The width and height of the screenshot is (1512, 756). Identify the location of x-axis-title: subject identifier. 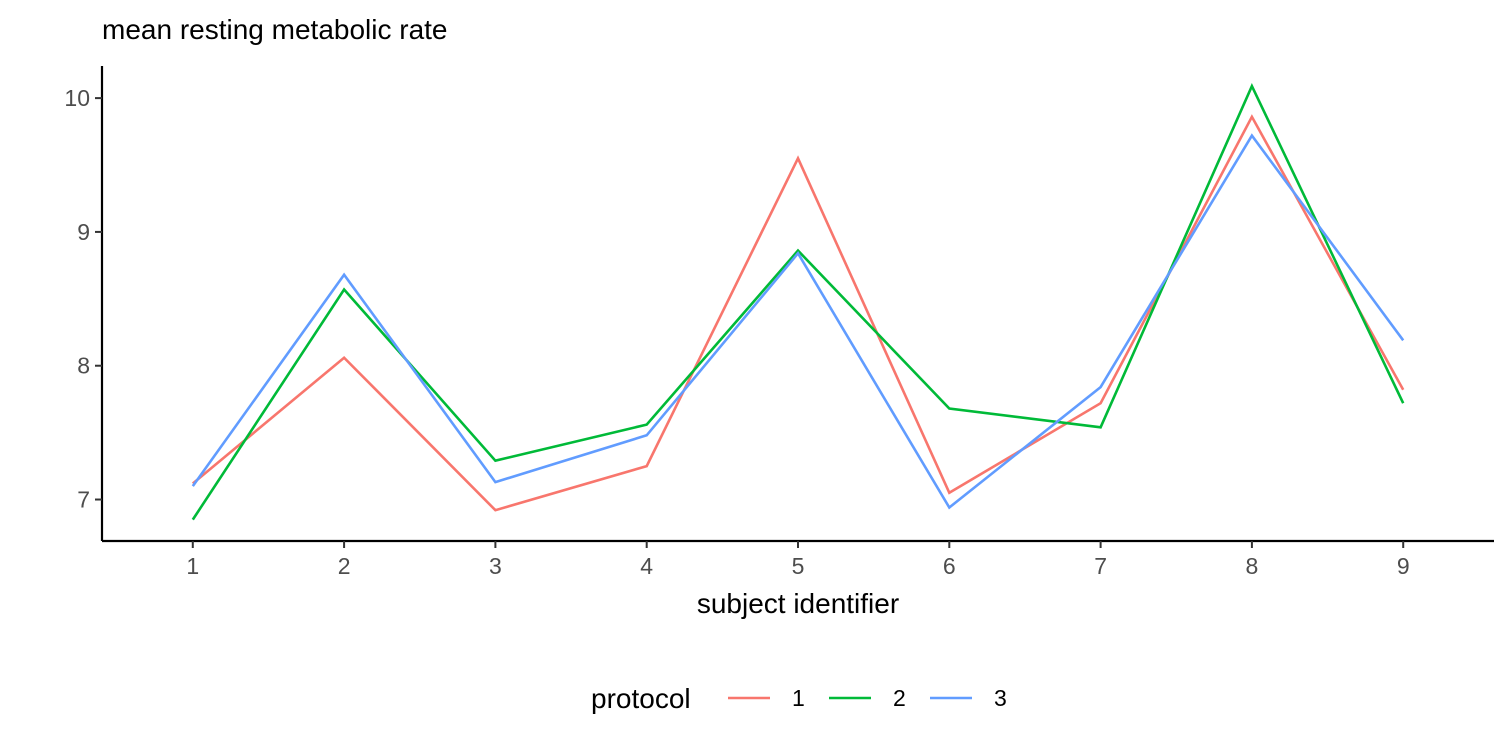
(798, 603).